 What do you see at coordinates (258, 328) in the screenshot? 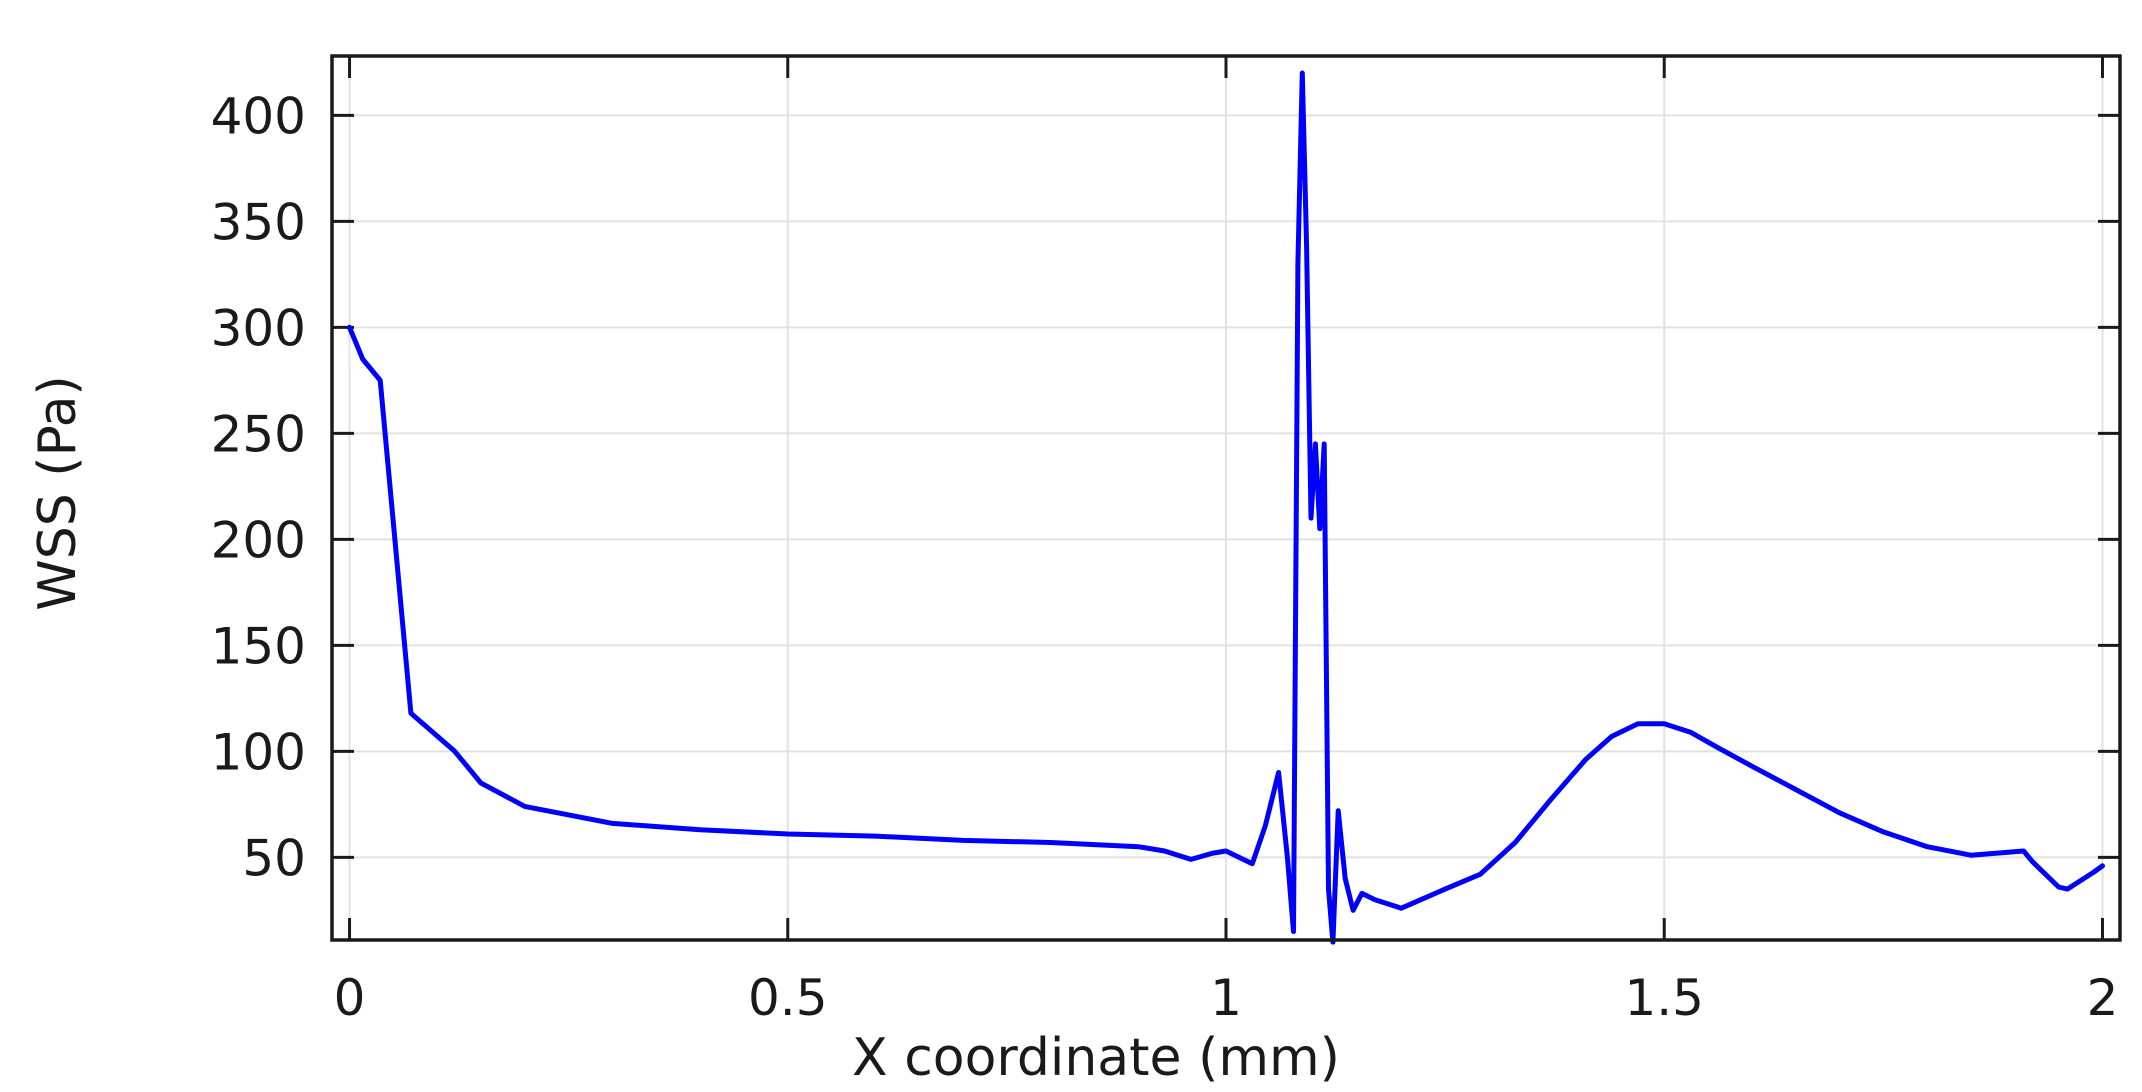
I see `y-tick-label: 300` at bounding box center [258, 328].